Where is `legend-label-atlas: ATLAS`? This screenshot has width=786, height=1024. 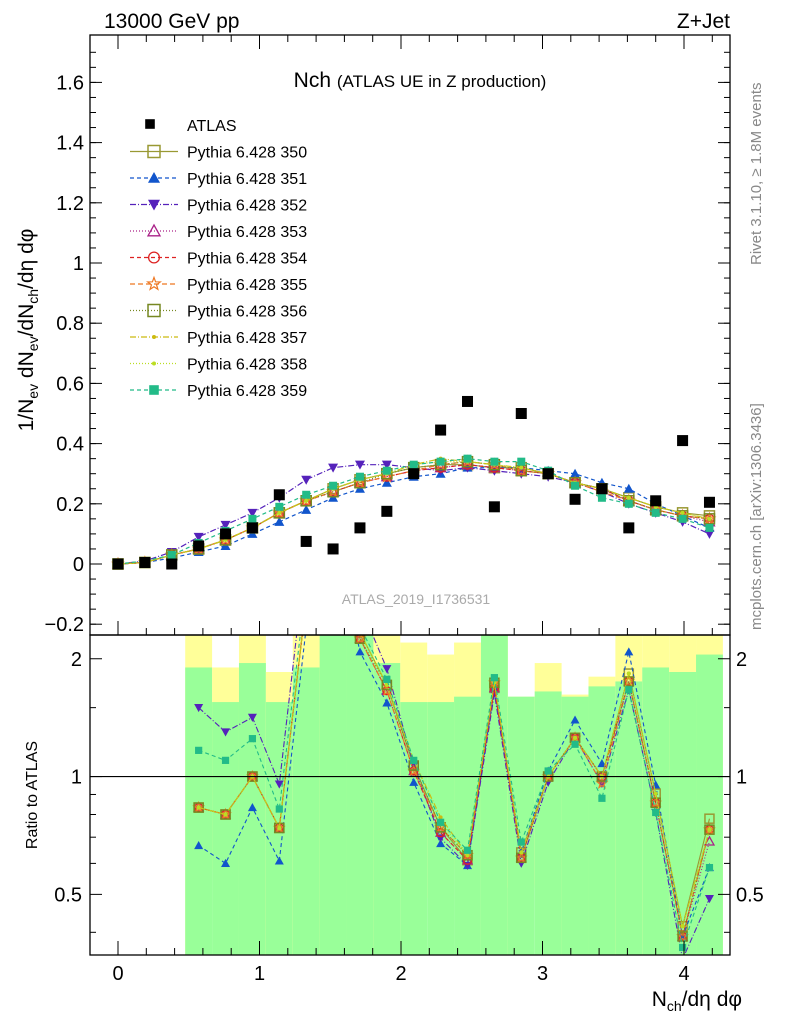
legend-label-atlas: ATLAS is located at coordinates (212, 126).